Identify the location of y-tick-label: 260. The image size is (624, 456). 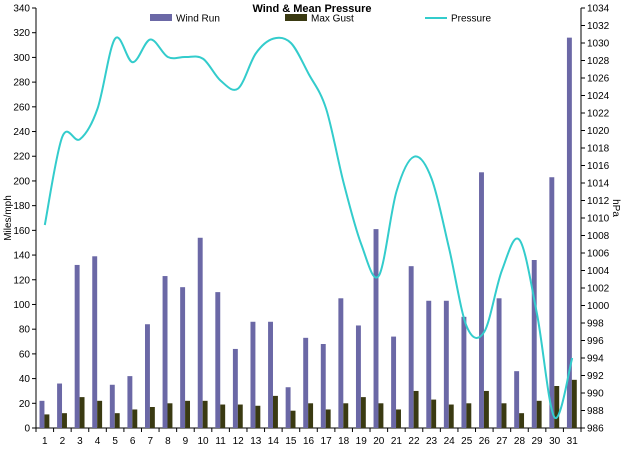
(21, 107).